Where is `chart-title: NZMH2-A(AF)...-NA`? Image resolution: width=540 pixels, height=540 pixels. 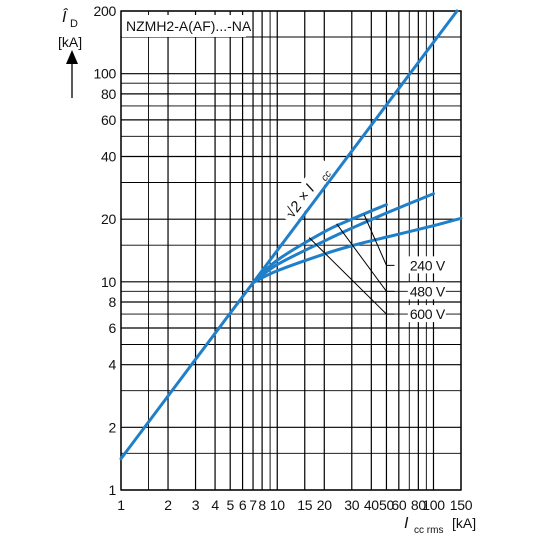 chart-title: NZMH2-A(AF)...-NA is located at coordinates (189, 26).